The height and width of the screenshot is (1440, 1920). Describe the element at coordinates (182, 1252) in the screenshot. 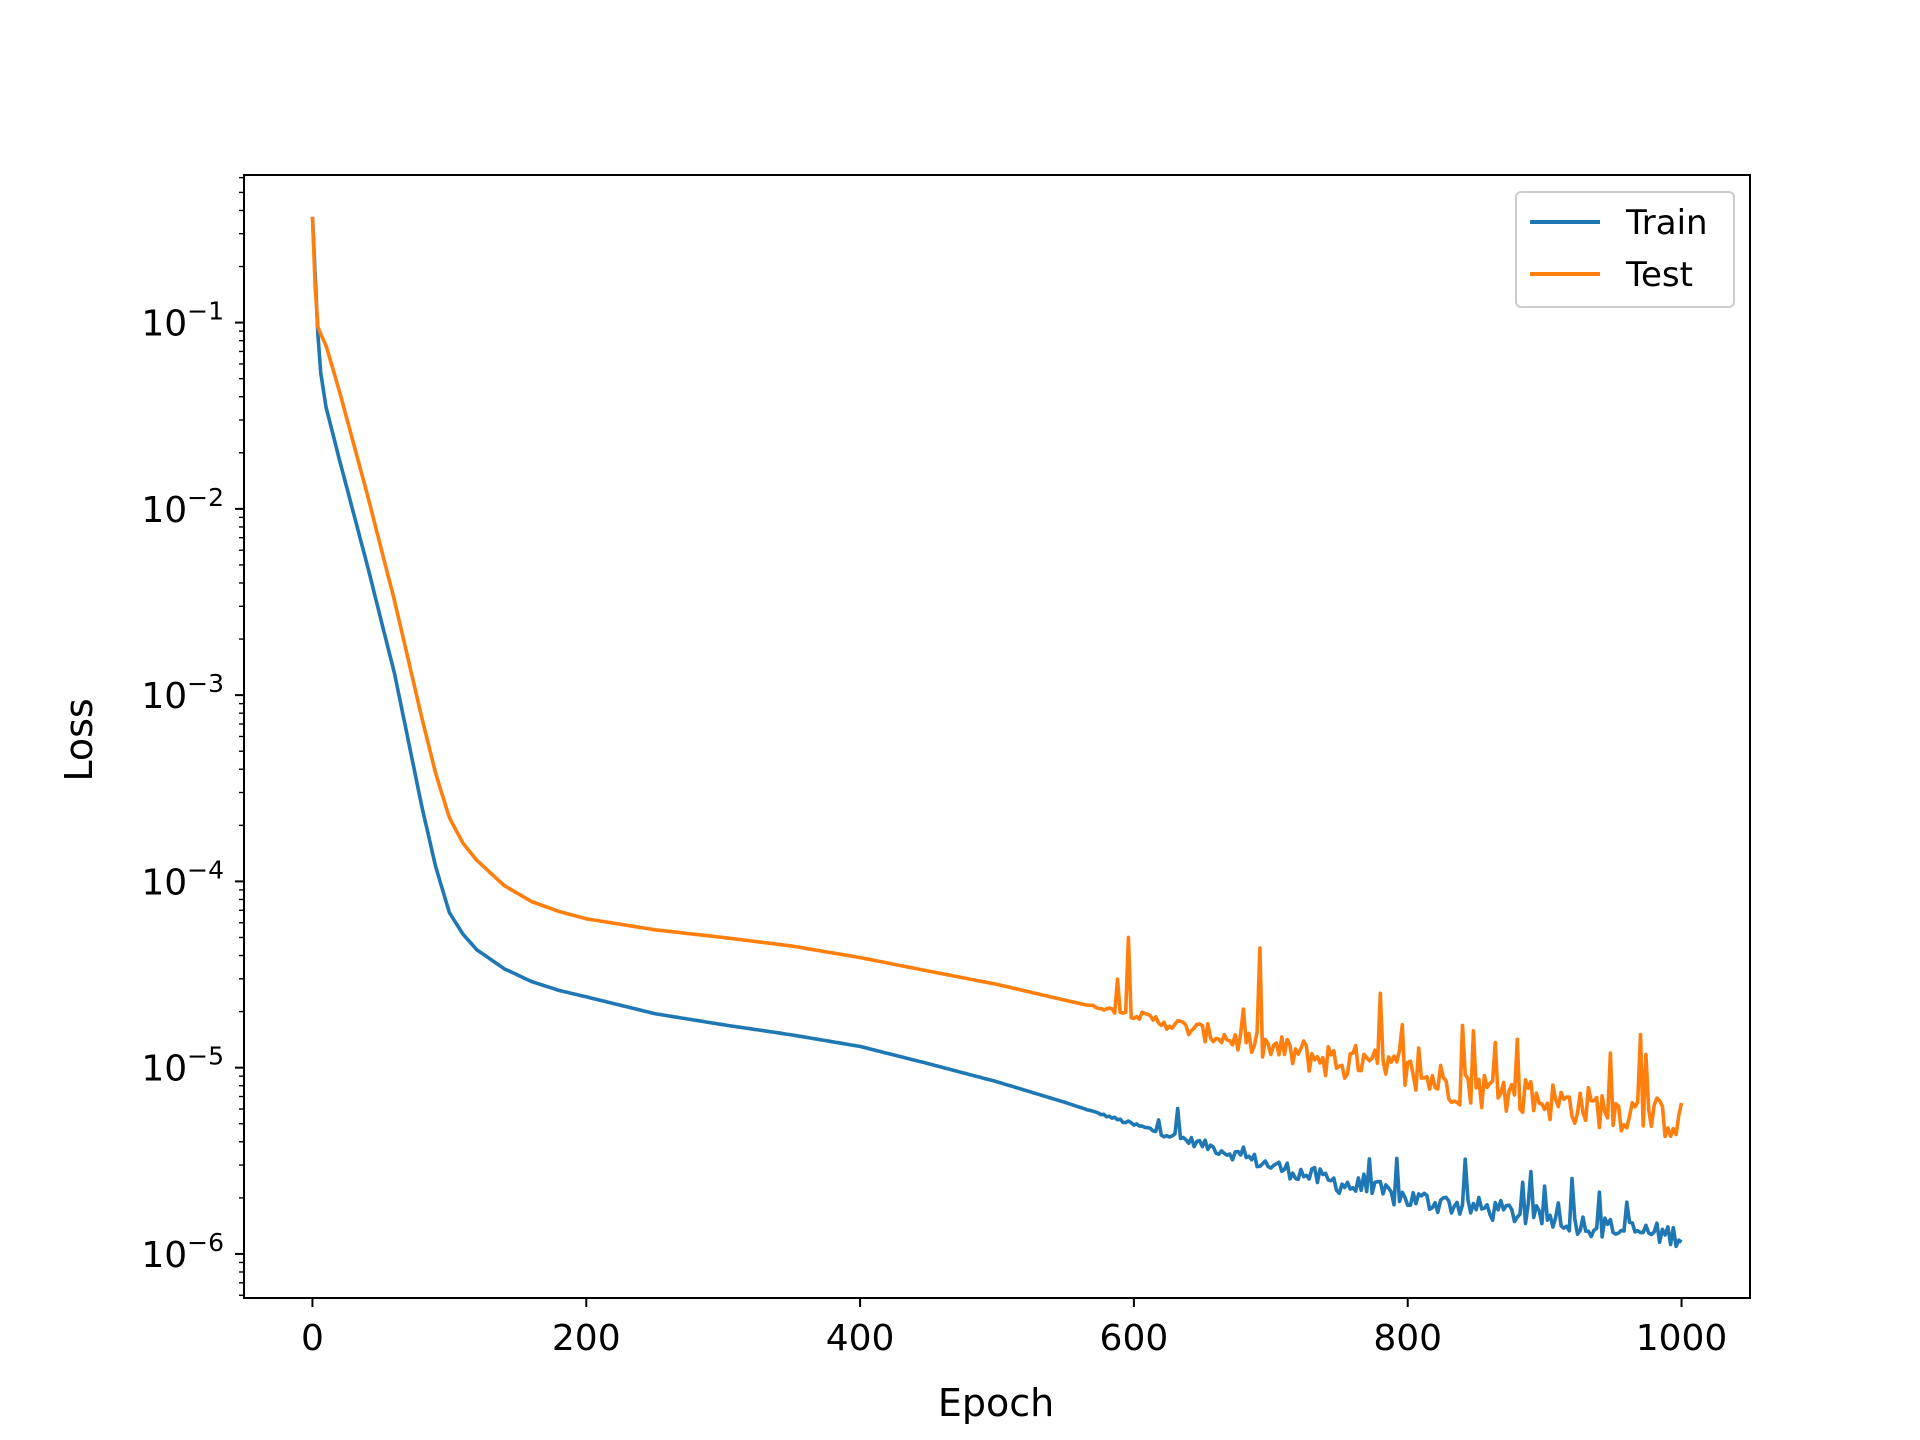

I see `y-tick-label: 10⁻⁶` at that location.